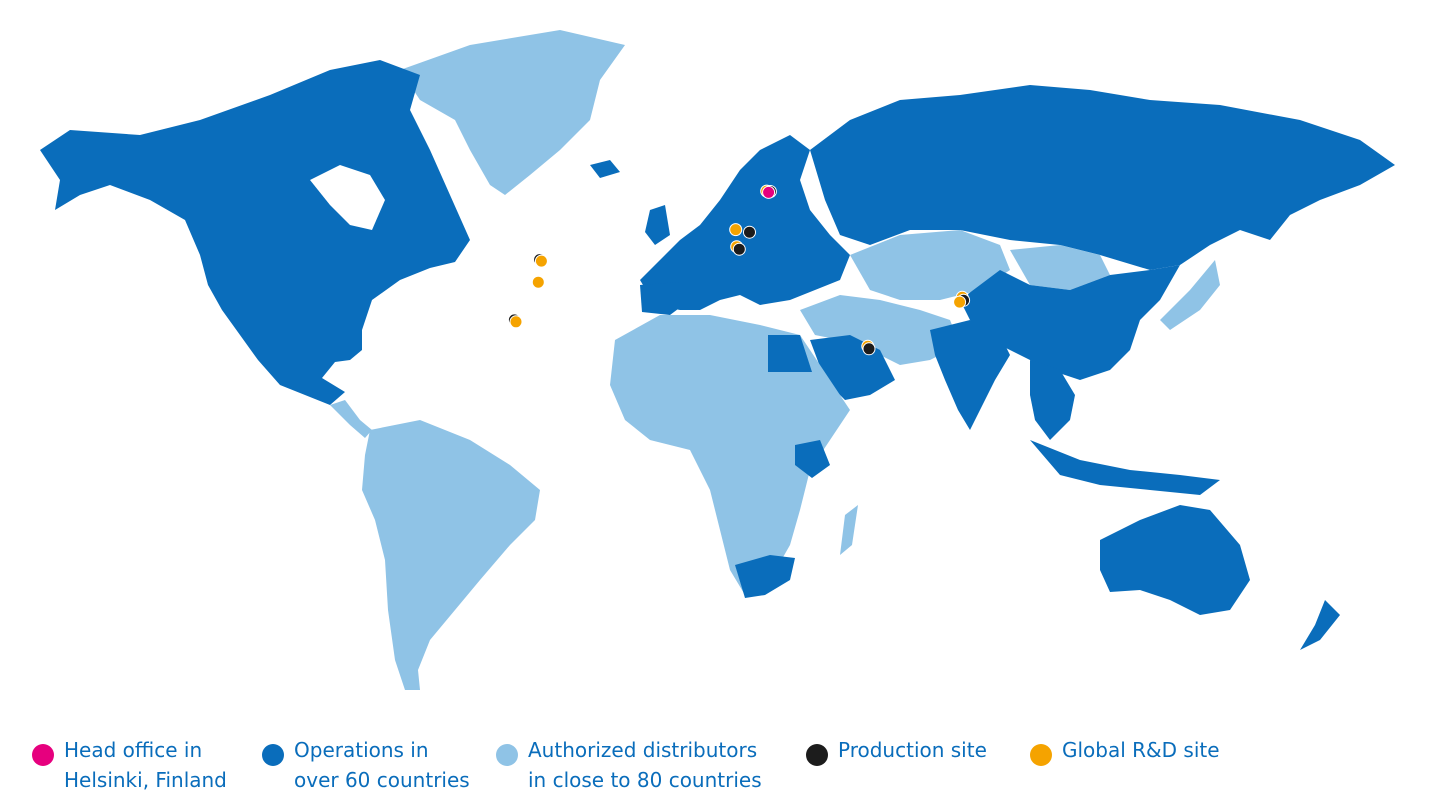  Describe the element at coordinates (255, 232) in the screenshot. I see `region-north-america` at that location.